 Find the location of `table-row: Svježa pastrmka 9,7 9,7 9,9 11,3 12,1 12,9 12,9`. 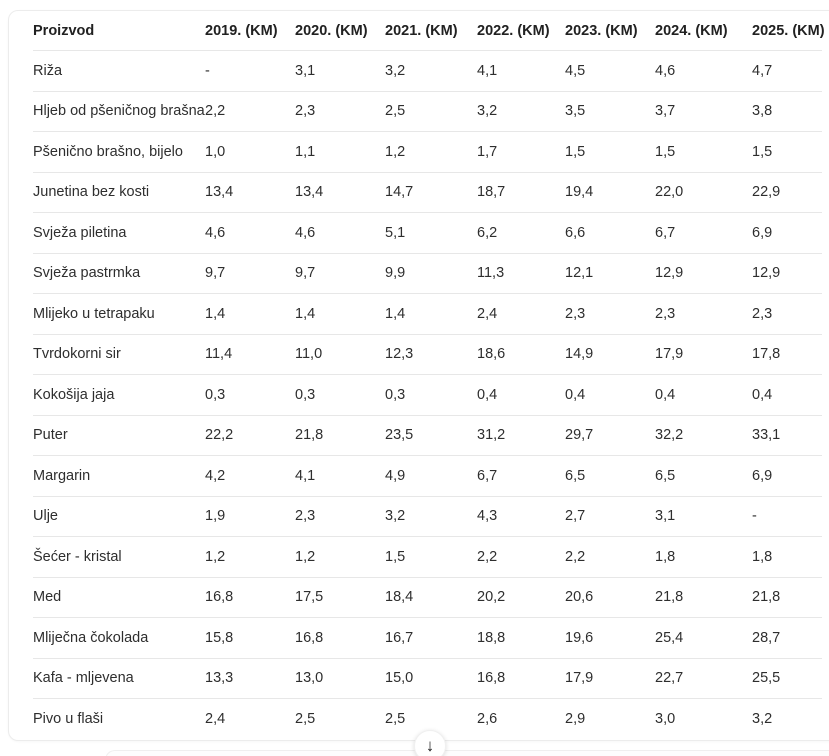

table-row: Svježa pastrmka 9,7 9,7 9,9 11,3 12,1 12,9 12,9 is located at coordinates (427, 273).